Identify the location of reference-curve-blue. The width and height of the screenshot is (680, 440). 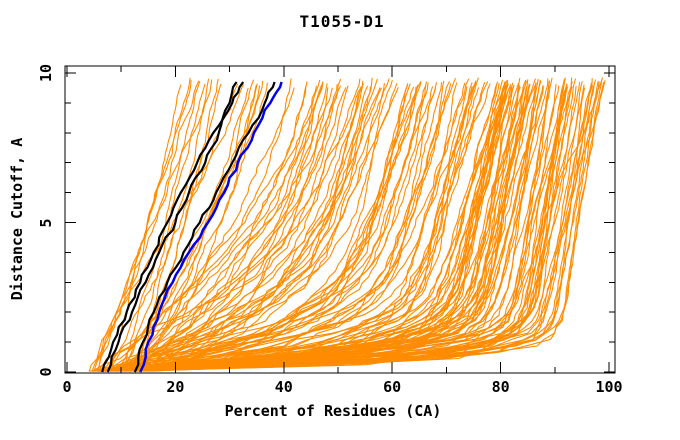
(211, 227).